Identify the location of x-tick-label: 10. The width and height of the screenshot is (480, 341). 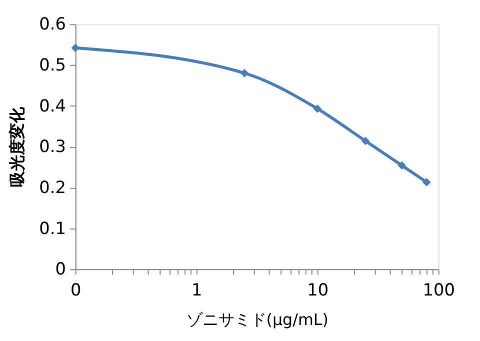
(318, 289).